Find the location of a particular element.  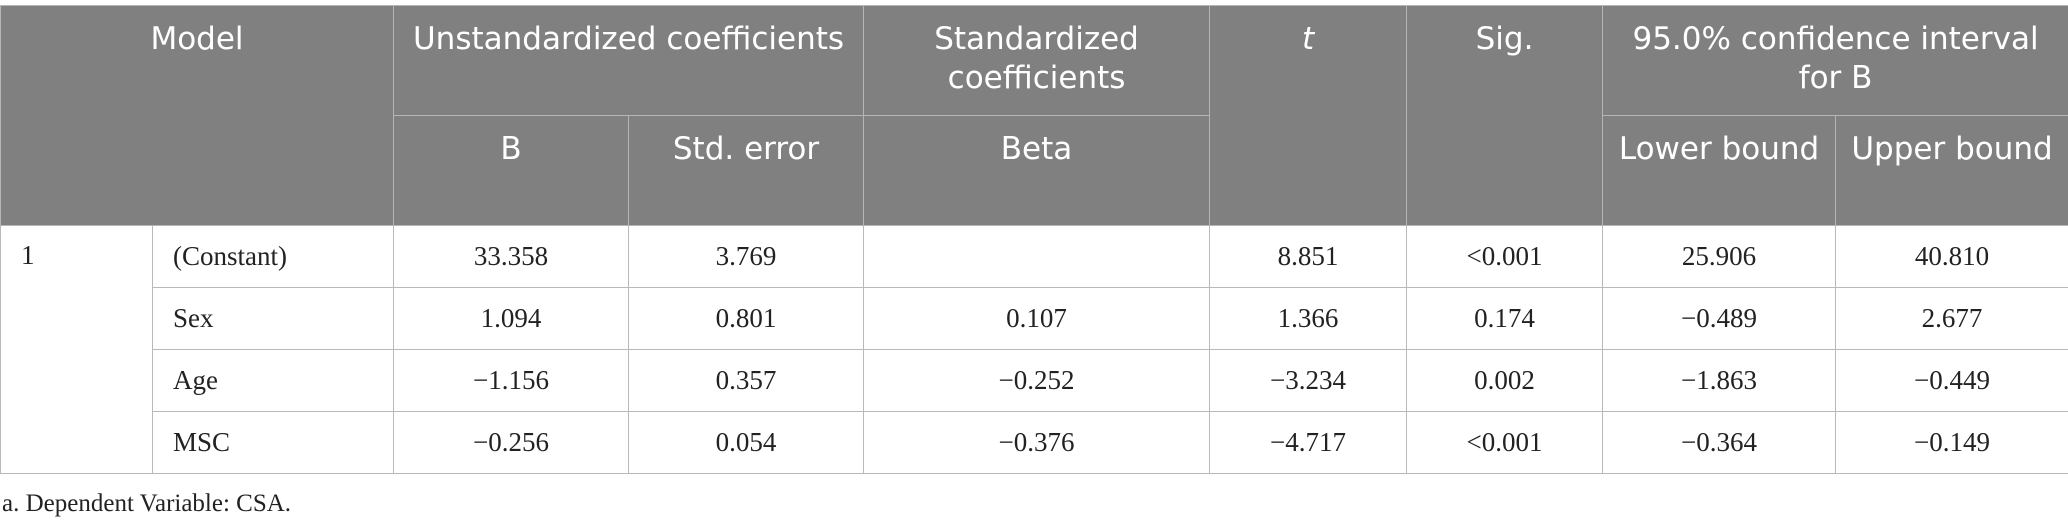

header-cell: Model is located at coordinates (197, 115).